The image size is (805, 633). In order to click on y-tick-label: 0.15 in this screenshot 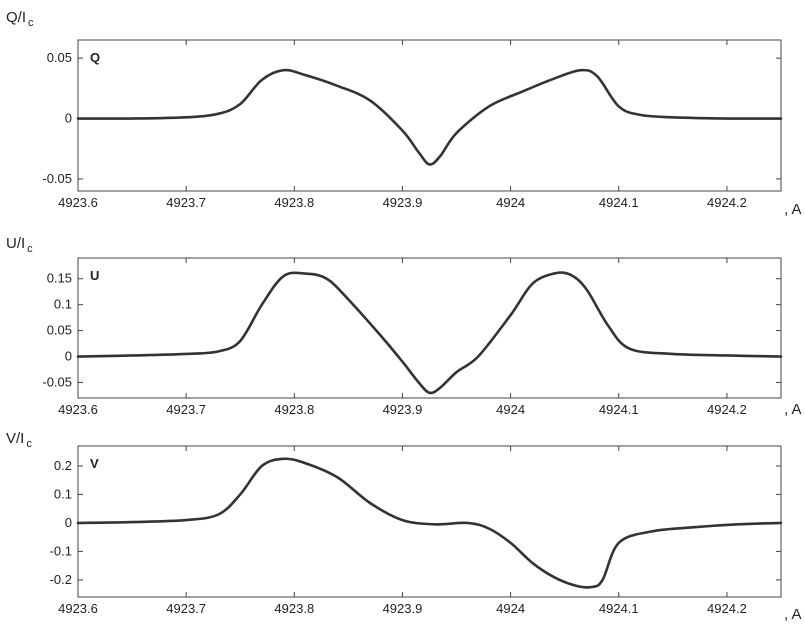, I will do `click(59, 278)`.